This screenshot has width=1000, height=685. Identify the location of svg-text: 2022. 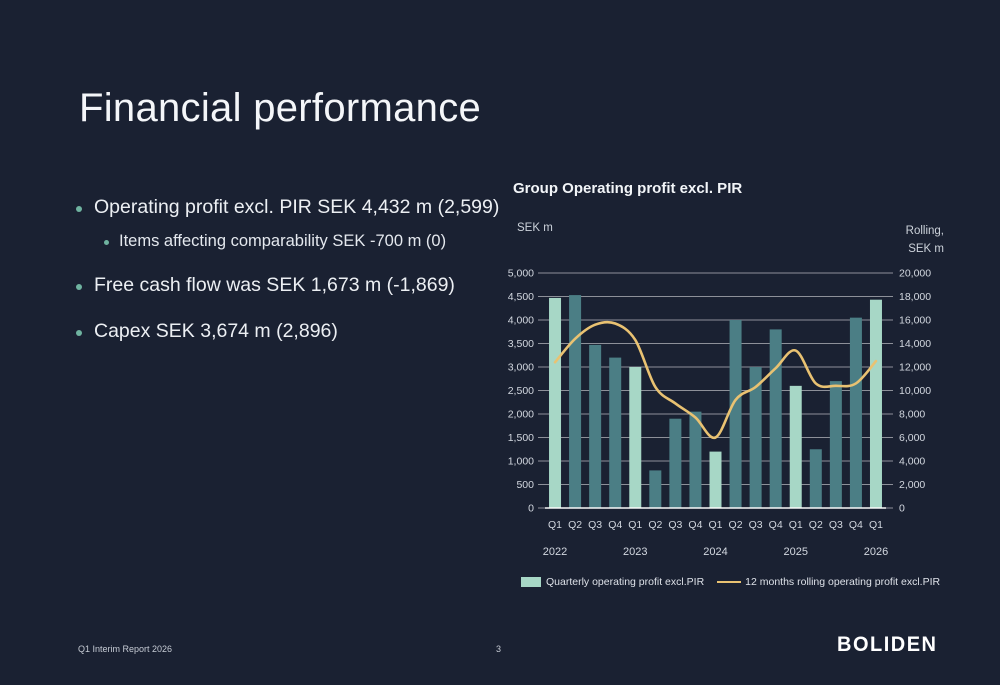
(555, 552).